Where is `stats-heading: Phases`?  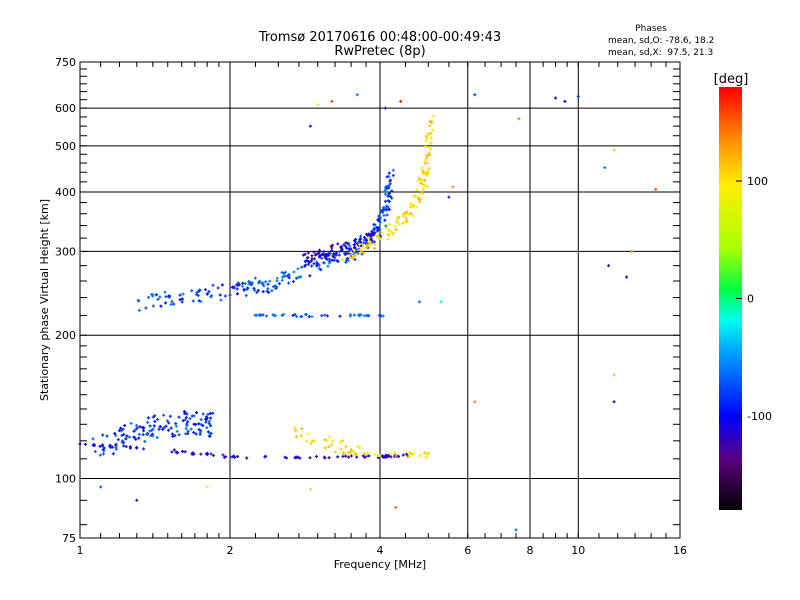
stats-heading: Phases is located at coordinates (651, 29).